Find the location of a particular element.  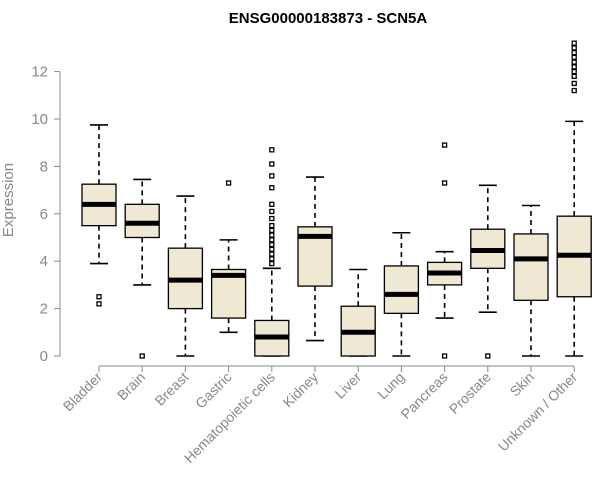

x-tick-label-1: Brain is located at coordinates (131, 386).